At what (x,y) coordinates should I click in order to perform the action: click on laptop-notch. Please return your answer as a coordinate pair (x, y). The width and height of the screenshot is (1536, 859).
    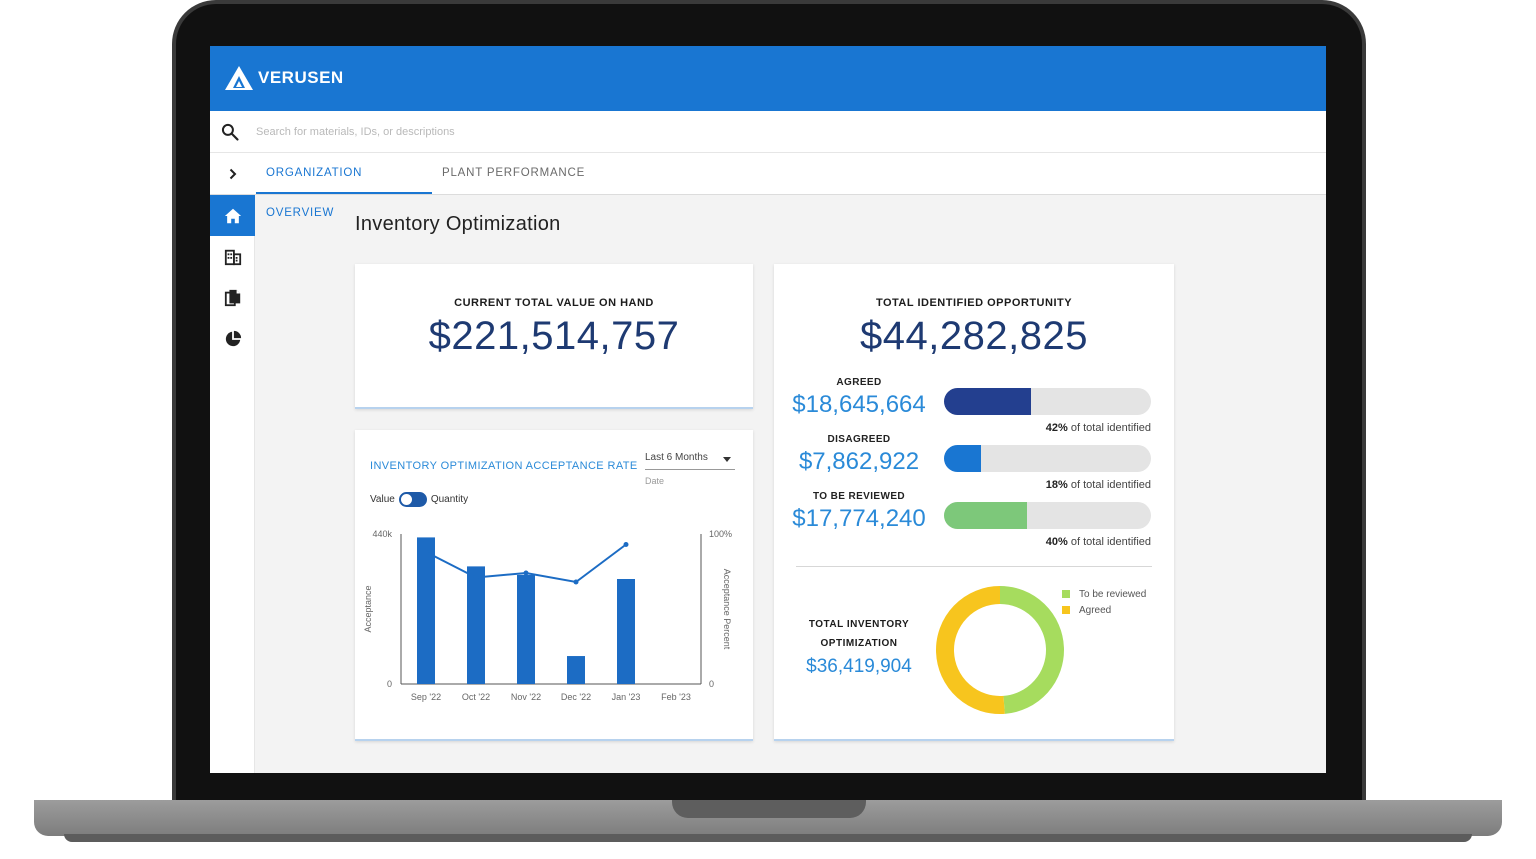
    Looking at the image, I should click on (769, 809).